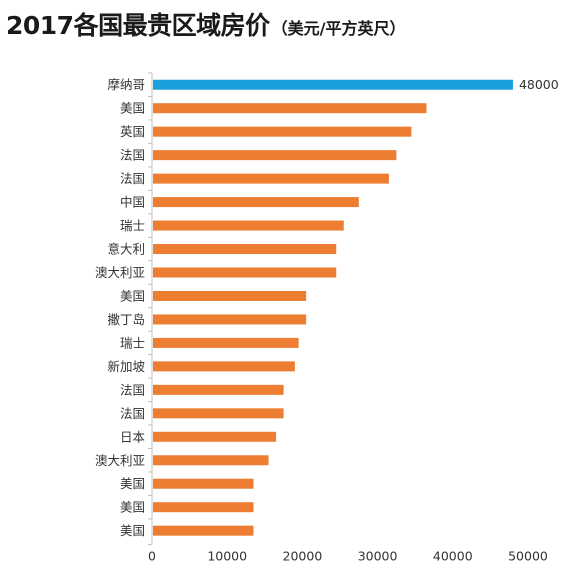  I want to click on x-tick-label: 20000, so click(303, 555).